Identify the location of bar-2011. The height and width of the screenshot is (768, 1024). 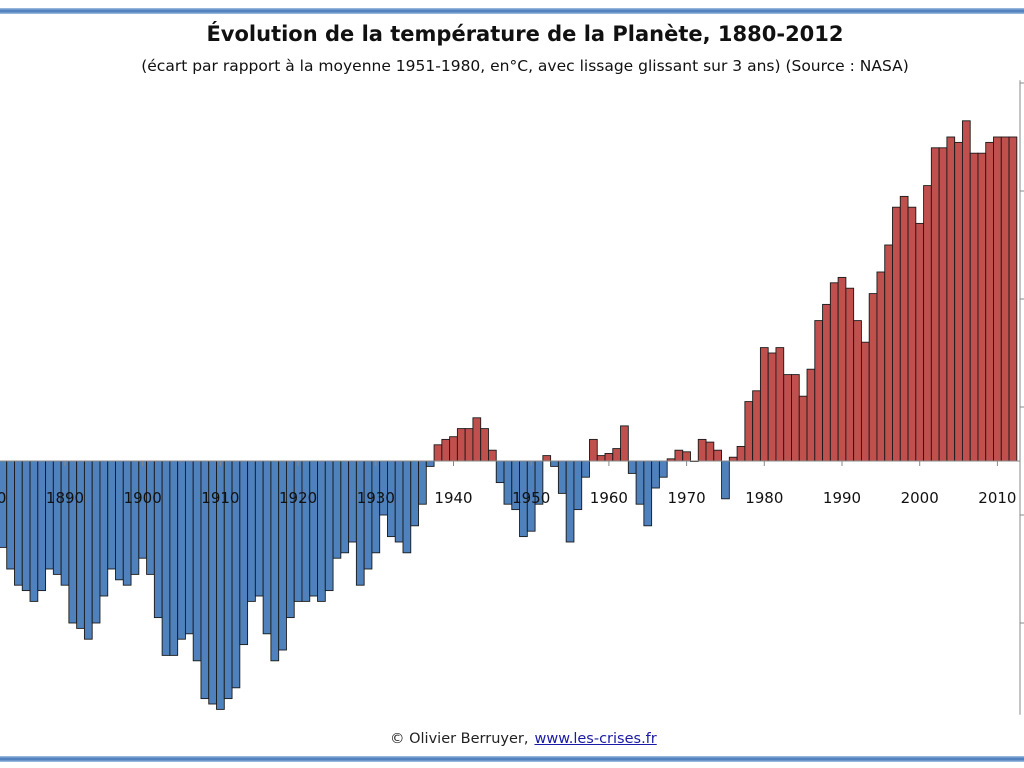
(1005, 299).